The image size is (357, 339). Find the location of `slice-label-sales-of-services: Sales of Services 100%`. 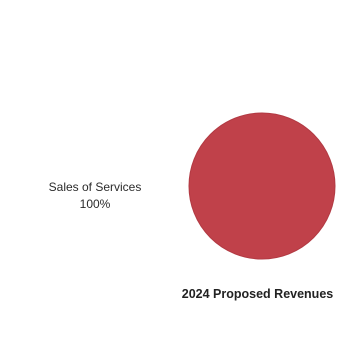

slice-label-sales-of-services: Sales of Services 100% is located at coordinates (95, 196).